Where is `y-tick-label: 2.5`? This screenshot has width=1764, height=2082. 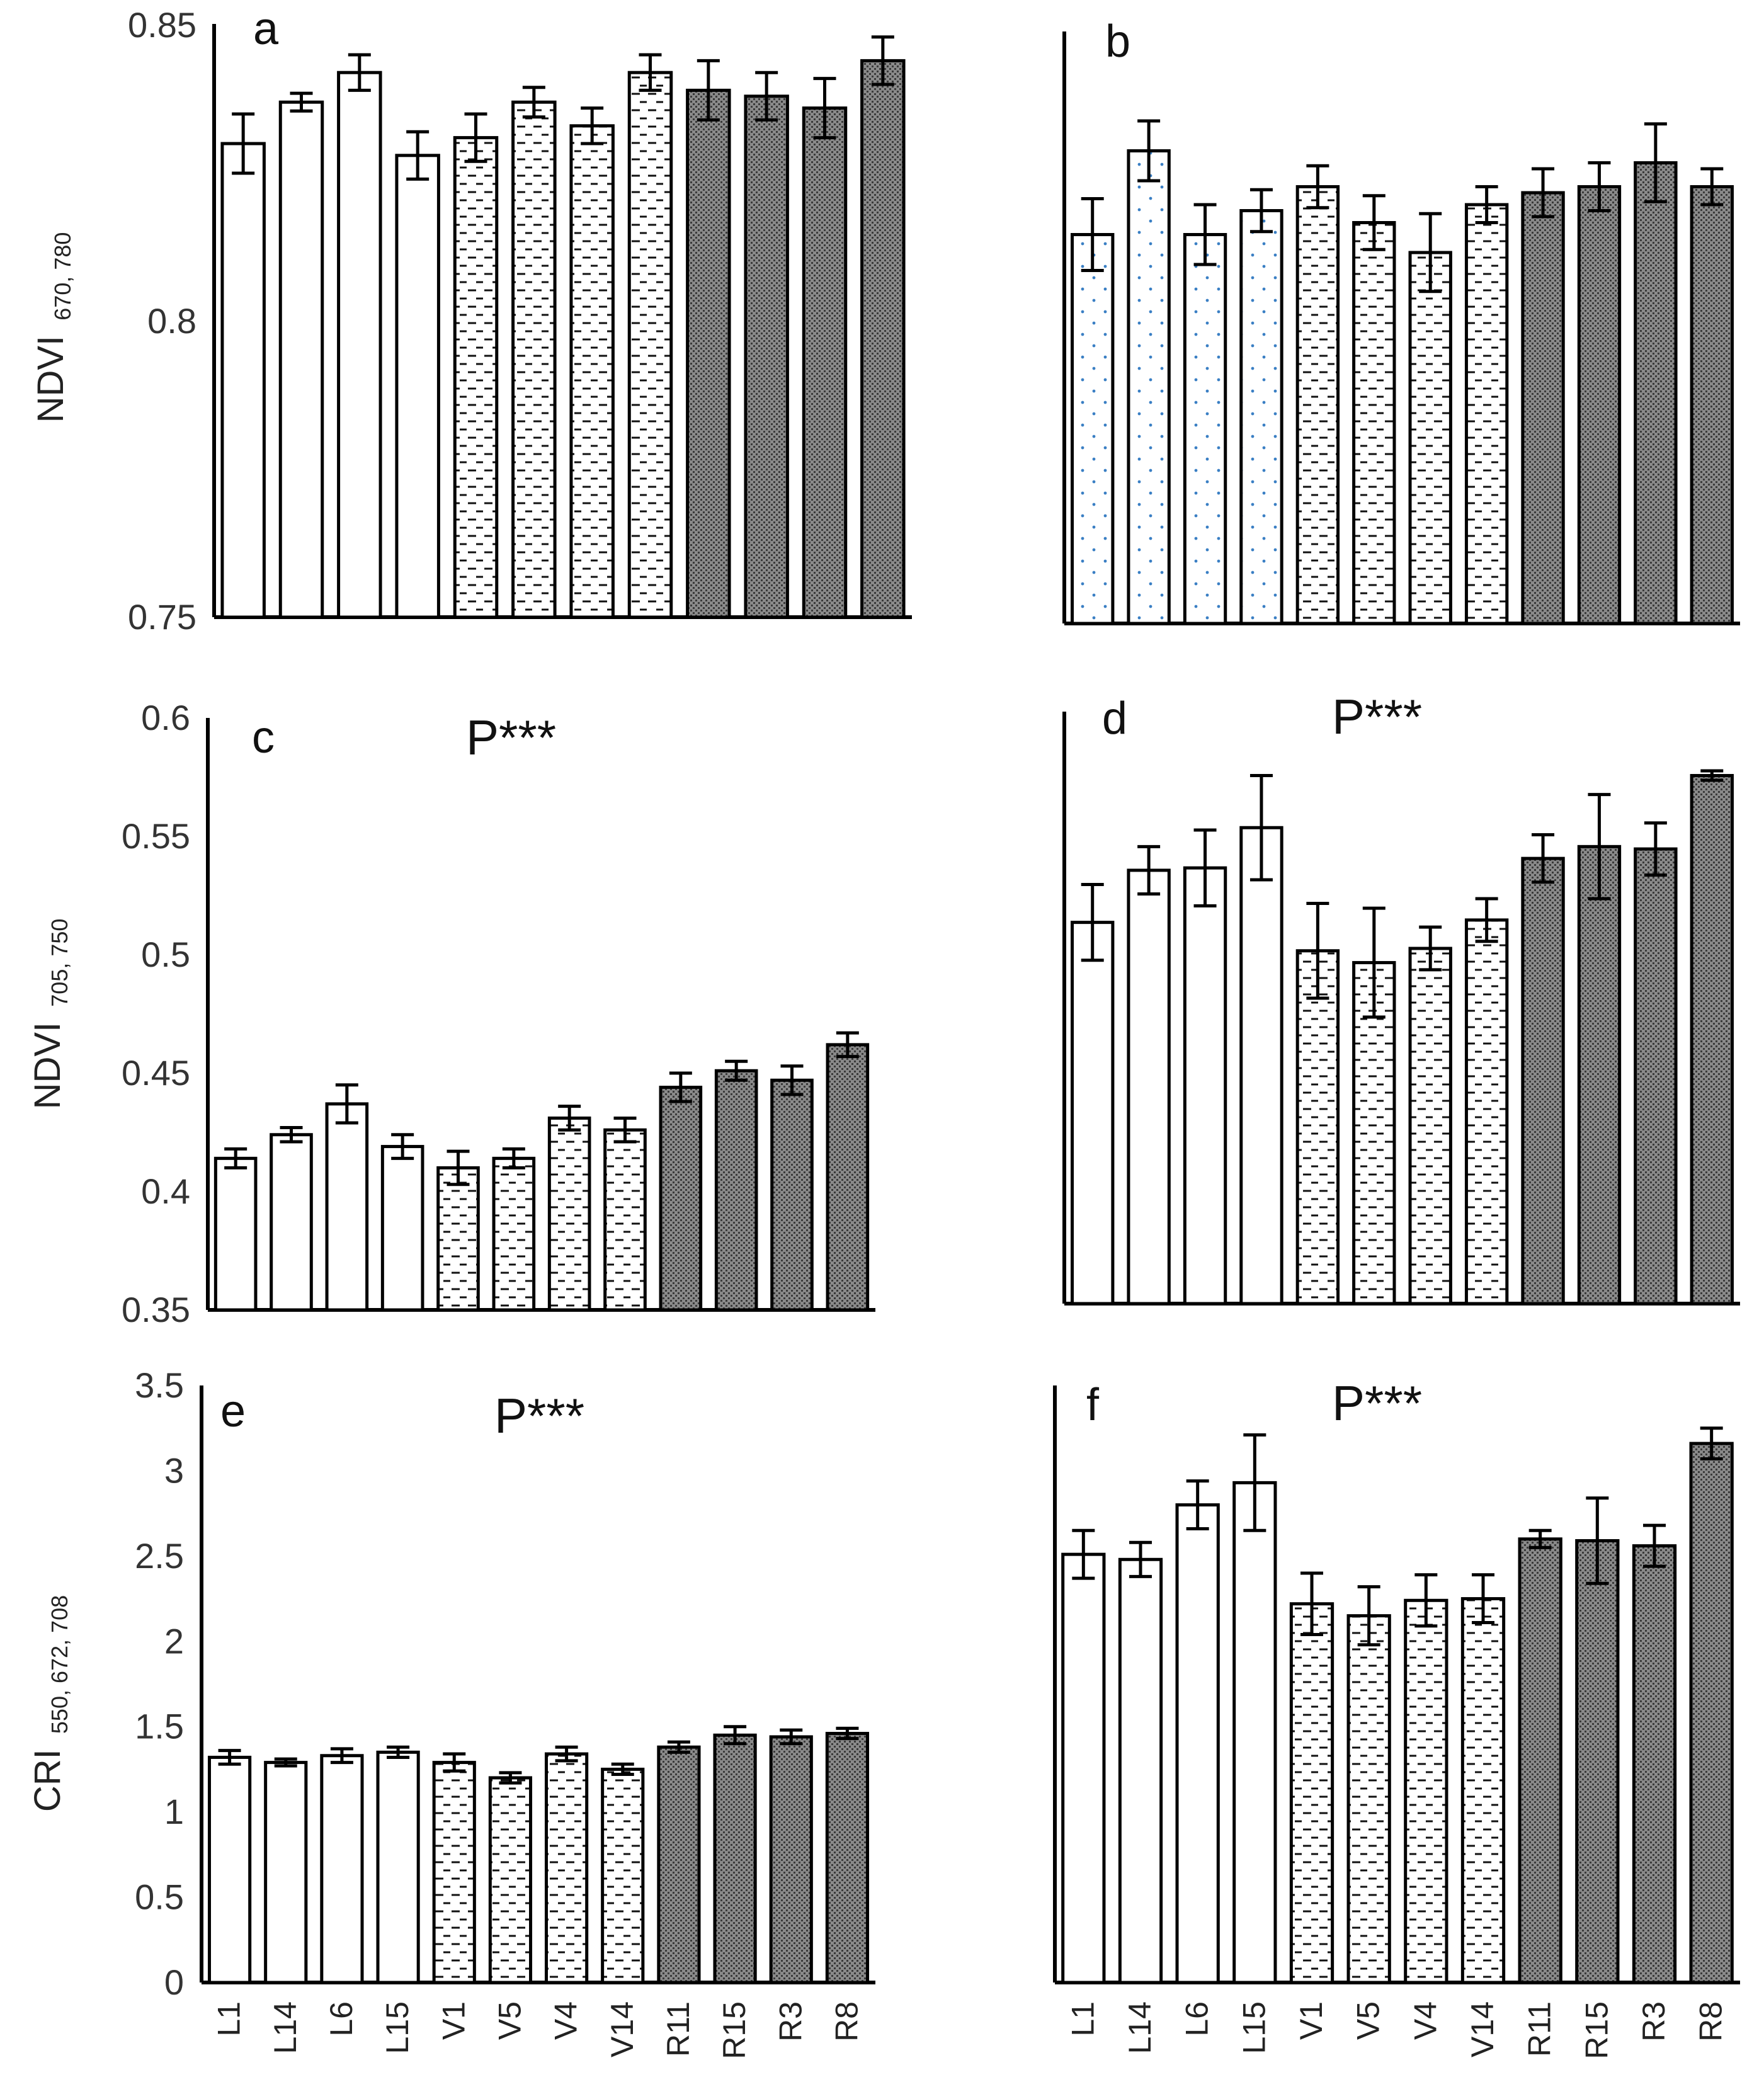 y-tick-label: 2.5 is located at coordinates (159, 1556).